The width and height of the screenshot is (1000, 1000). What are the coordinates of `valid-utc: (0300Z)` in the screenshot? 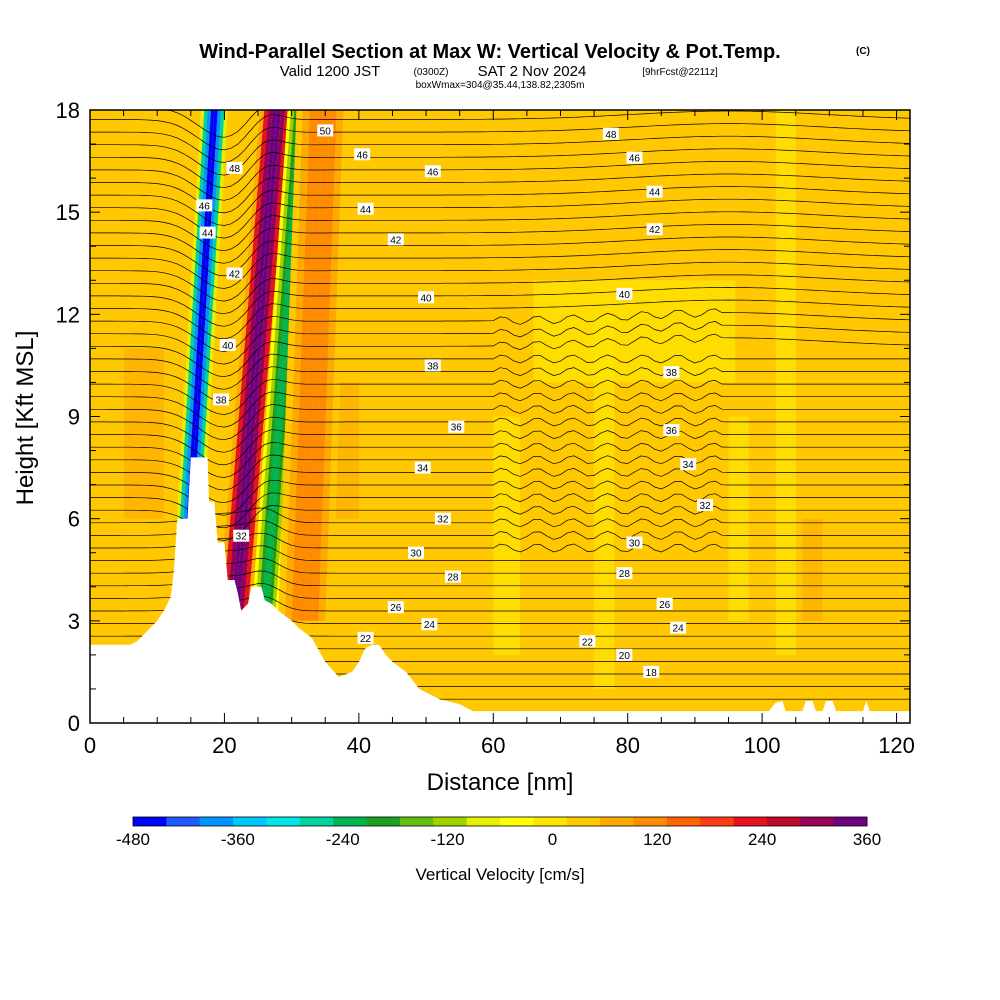 It's located at (430, 72).